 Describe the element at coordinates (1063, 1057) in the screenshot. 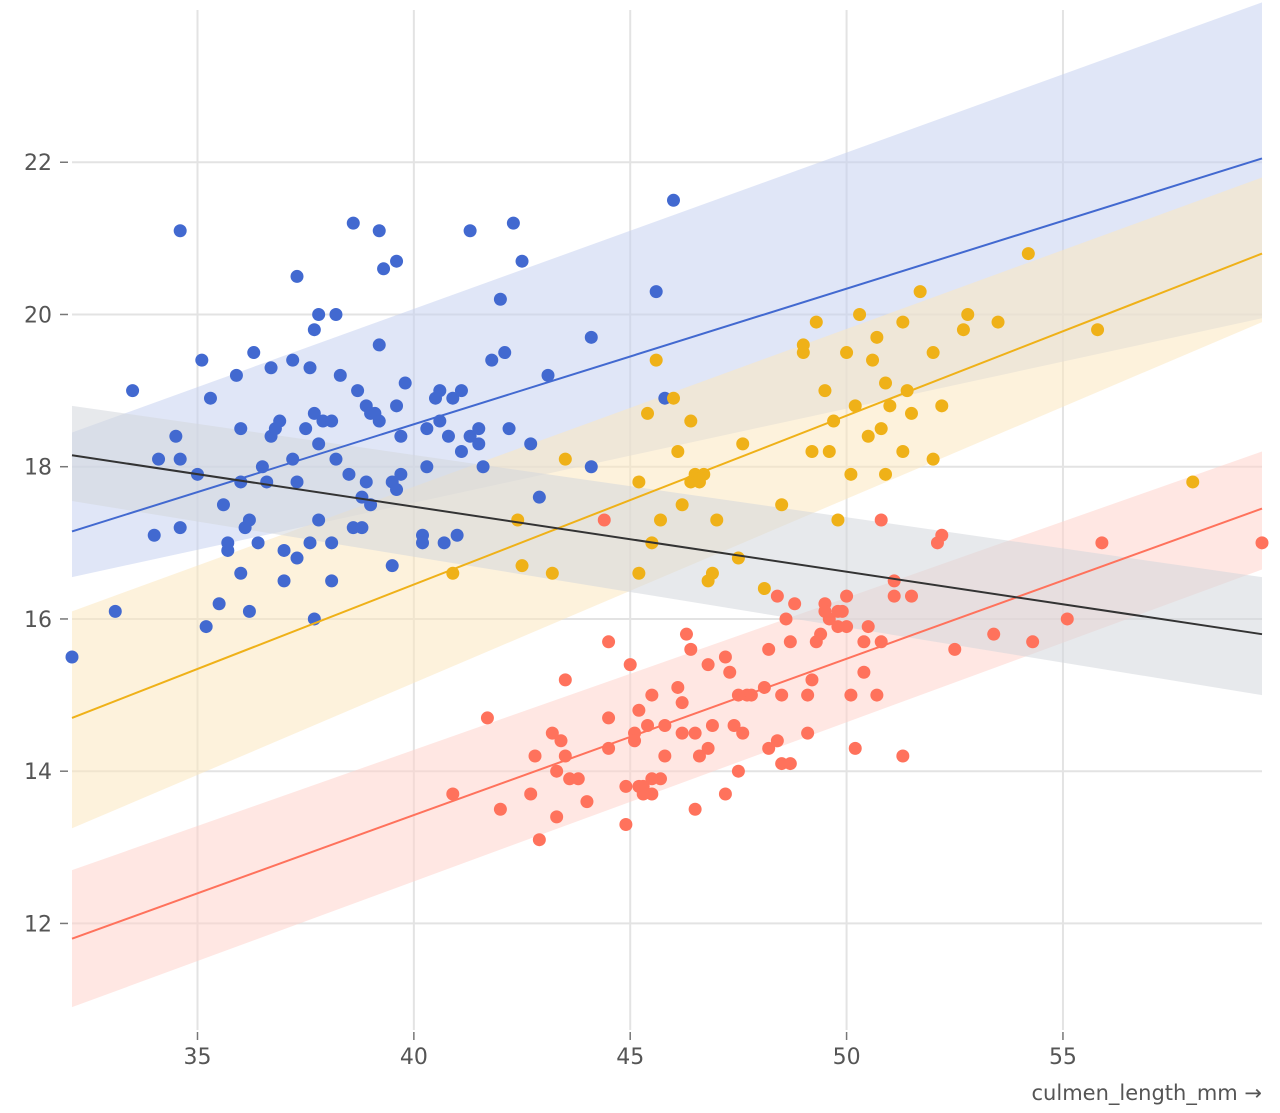

I see `x-tick-label: 55` at that location.